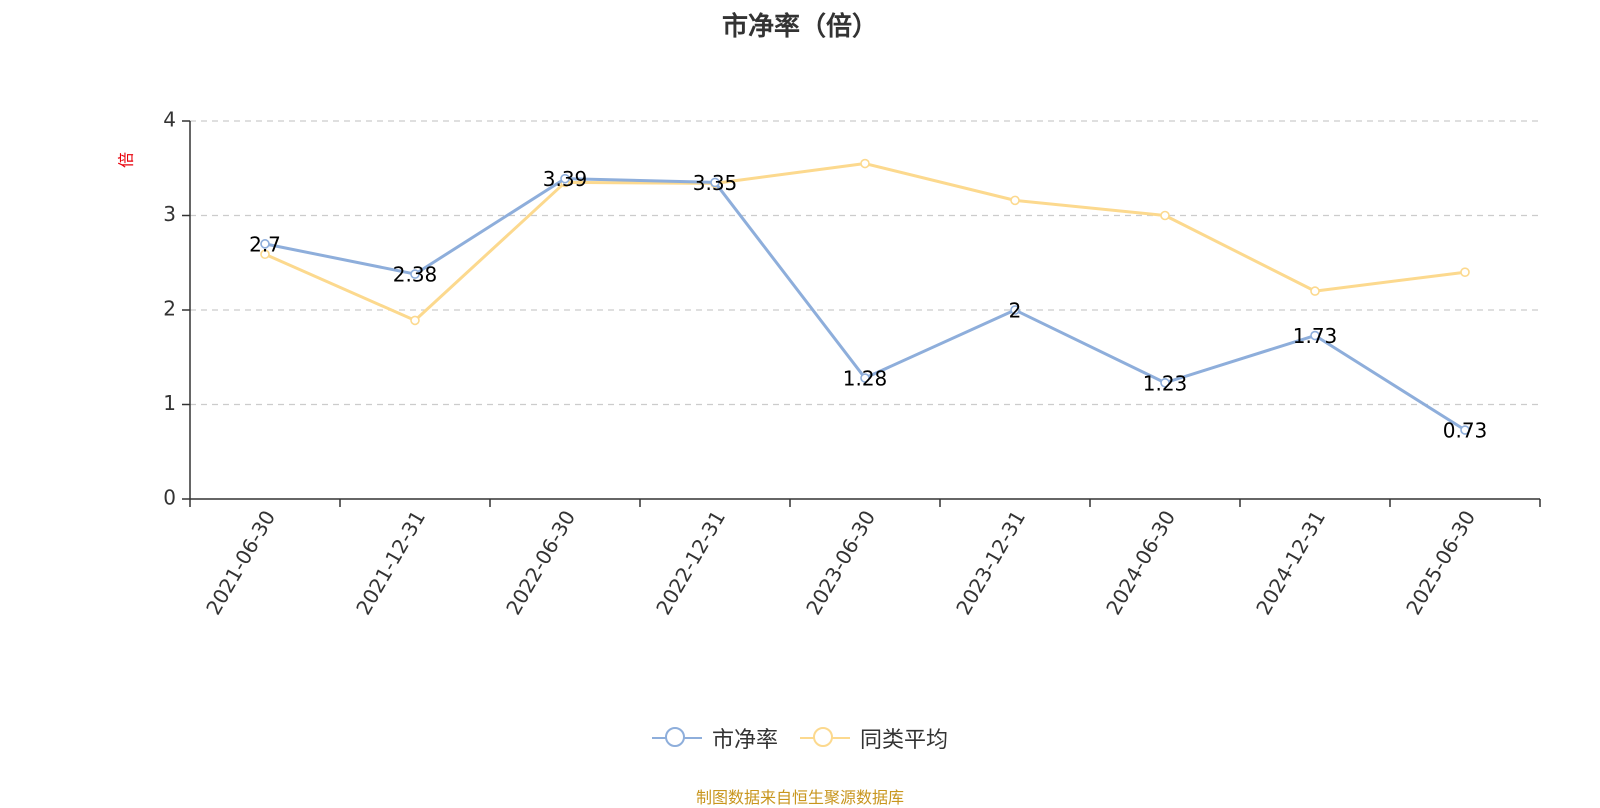  I want to click on x-tick-label: 2025-06-30, so click(1440, 562).